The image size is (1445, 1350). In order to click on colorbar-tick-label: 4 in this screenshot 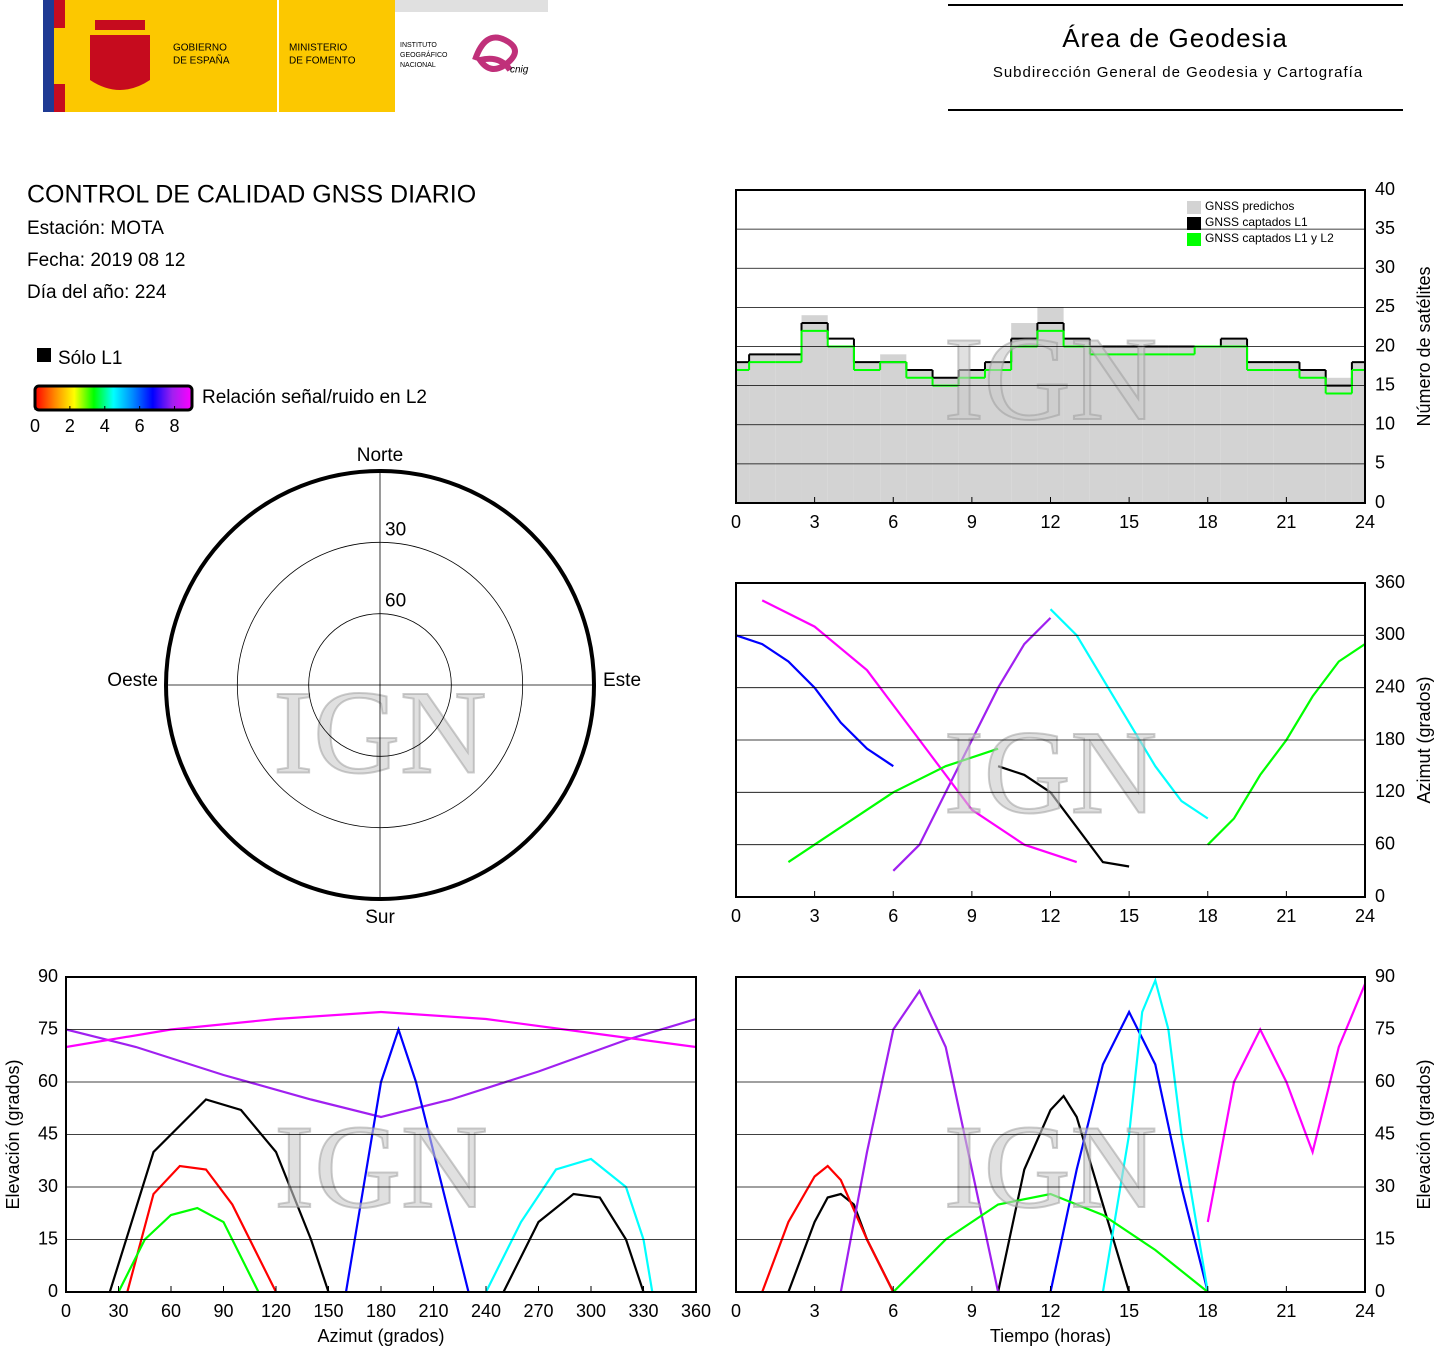, I will do `click(105, 426)`.